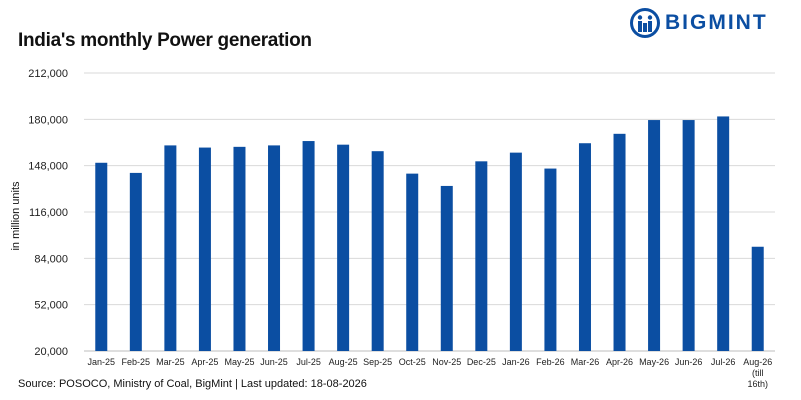  Describe the element at coordinates (689, 362) in the screenshot. I see `x-tick-label: Jun-26` at that location.